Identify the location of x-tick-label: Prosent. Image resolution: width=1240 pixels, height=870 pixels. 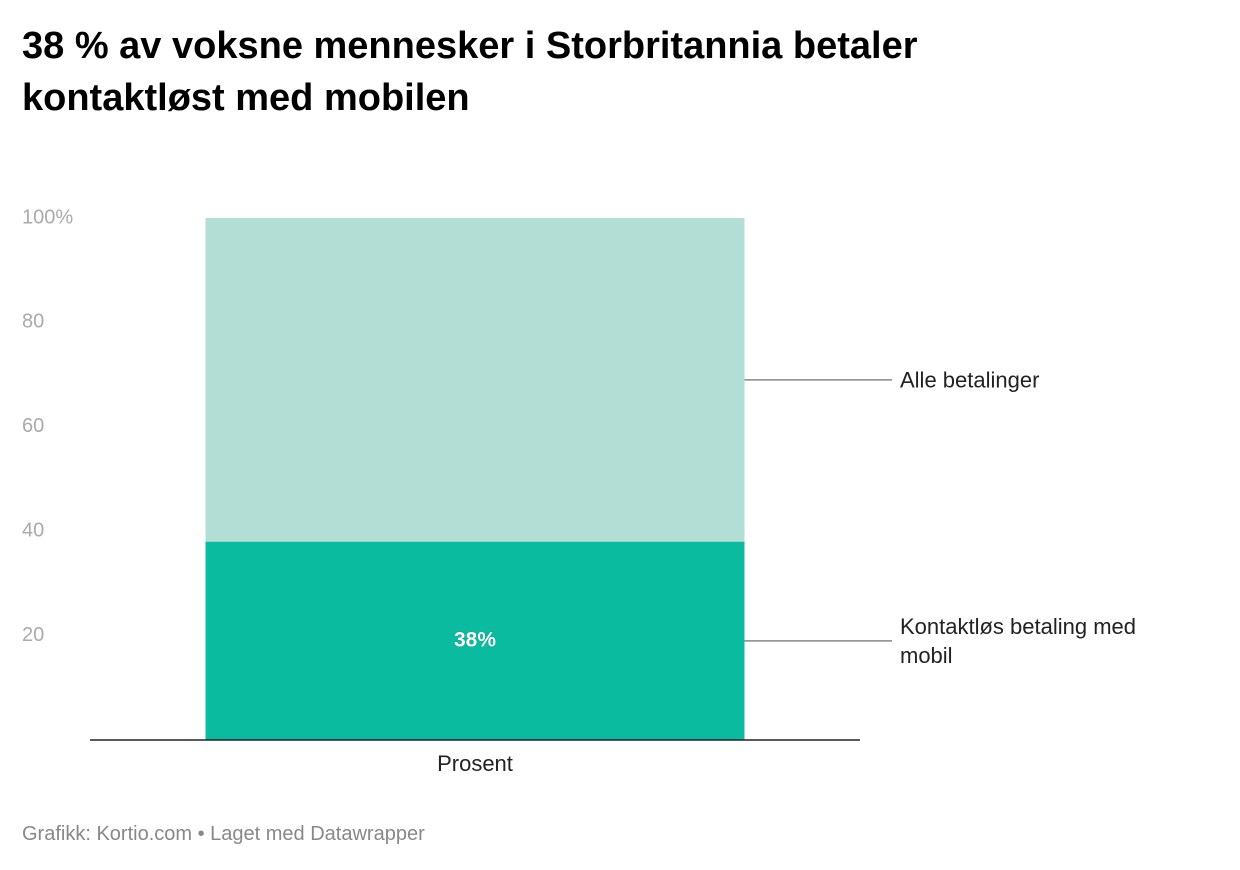
(475, 763).